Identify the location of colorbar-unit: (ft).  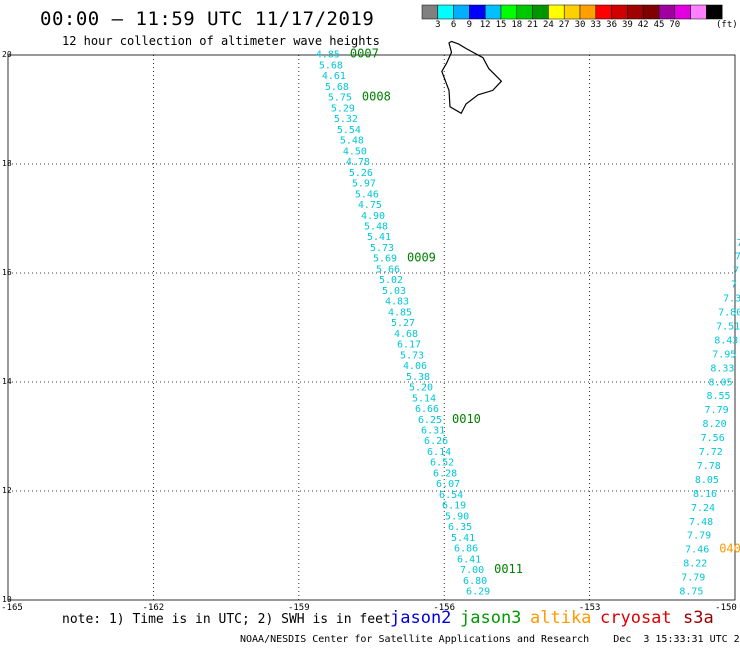
(727, 25).